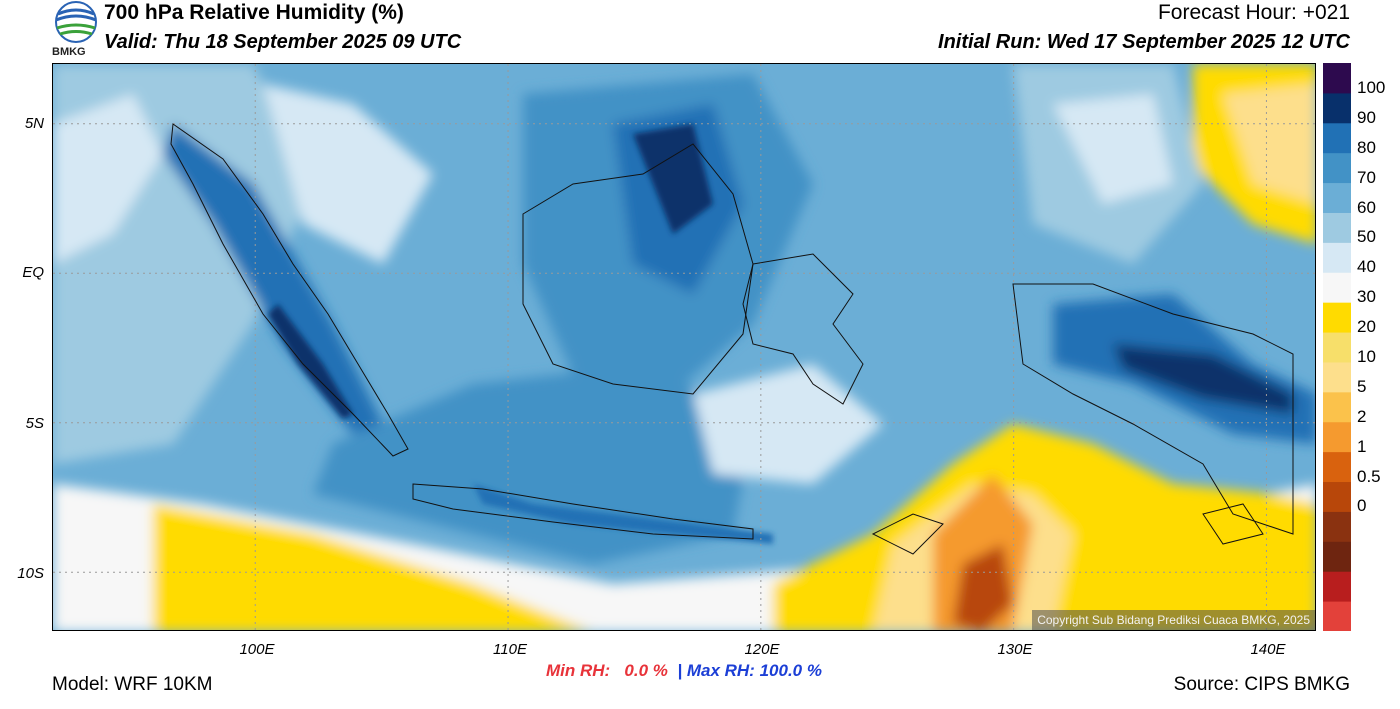 Image resolution: width=1400 pixels, height=709 pixels. I want to click on max-rh-value: 100.0 %, so click(790, 670).